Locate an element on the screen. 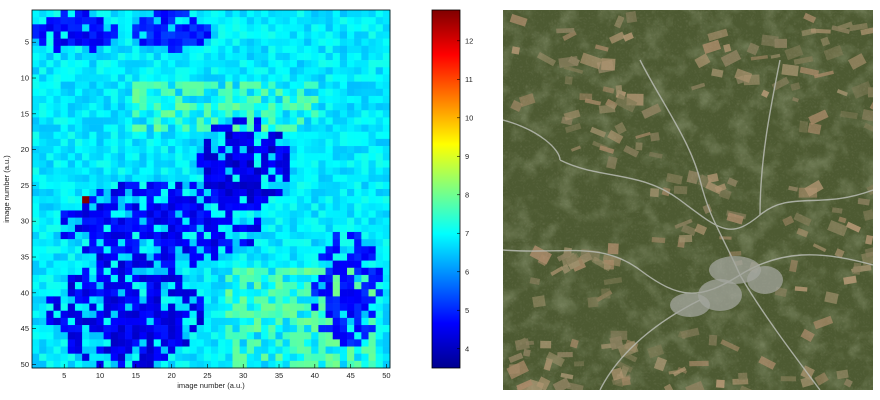  x-tick-label: 30 is located at coordinates (243, 375).